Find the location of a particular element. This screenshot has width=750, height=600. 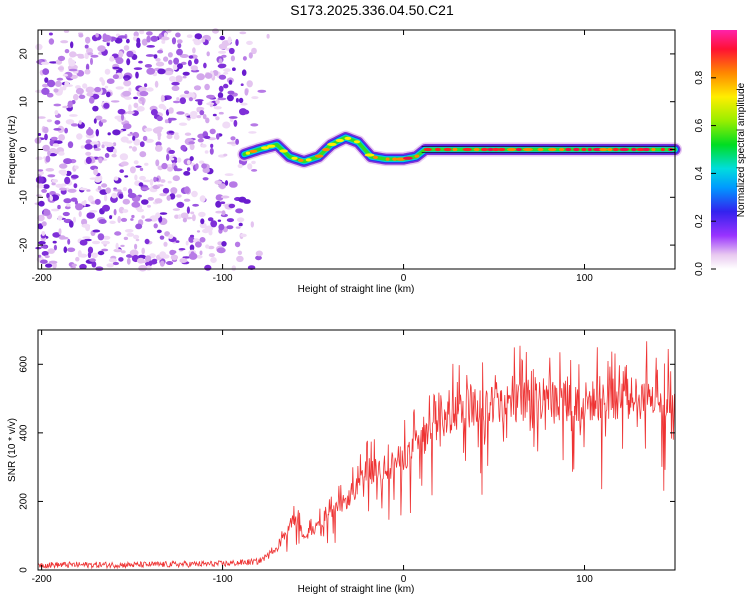

colorbar-label: Normalized spectral amplitude is located at coordinates (741, 149).